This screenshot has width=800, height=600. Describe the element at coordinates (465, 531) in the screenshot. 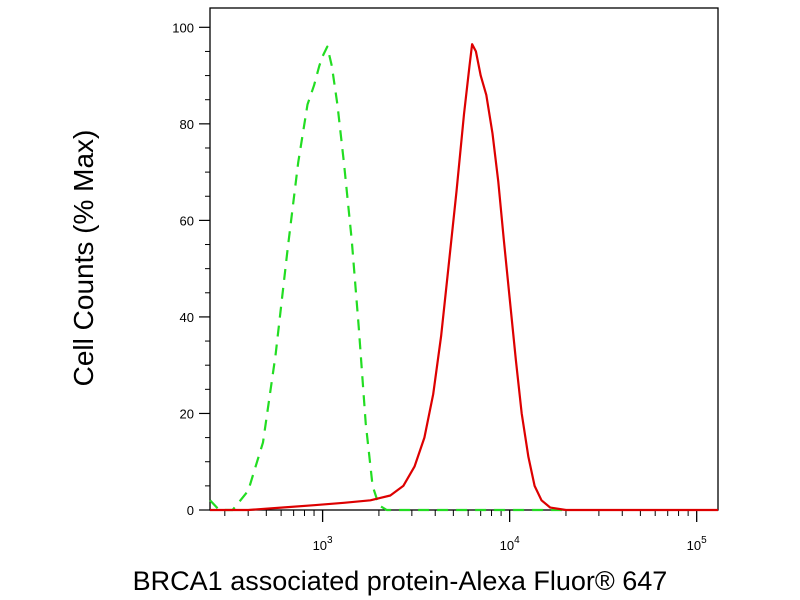

I see `x-axis: 10³ 10⁴ 10⁵` at that location.